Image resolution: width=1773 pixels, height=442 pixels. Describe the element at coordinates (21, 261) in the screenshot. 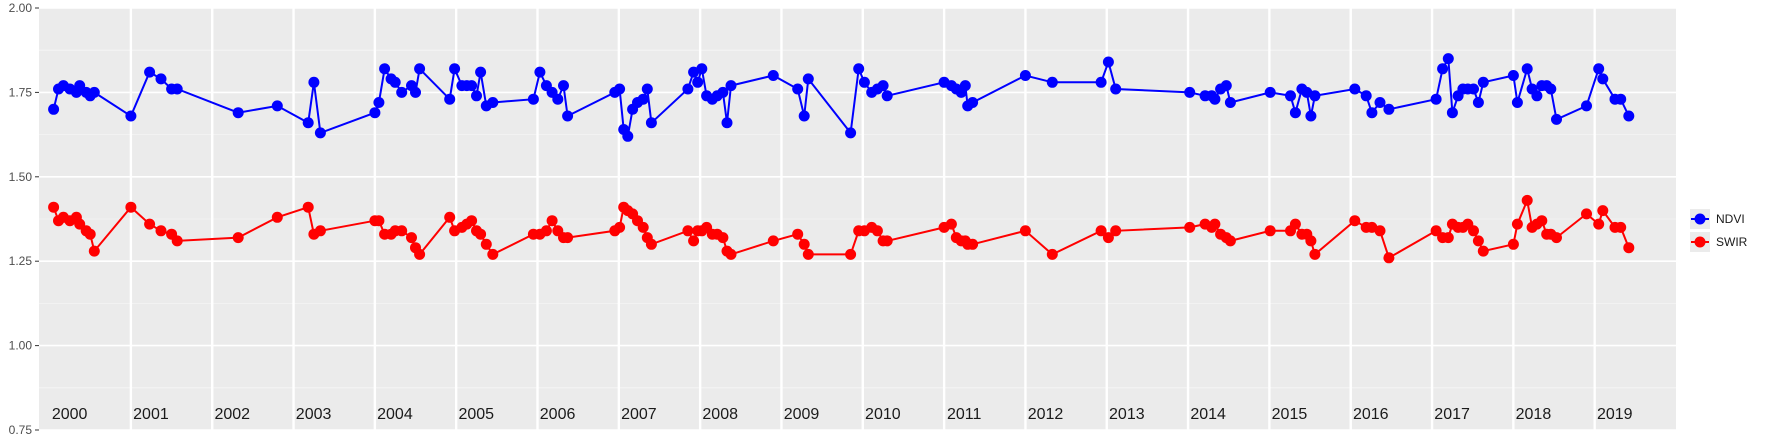

I see `y-tick-label: 1.25` at that location.